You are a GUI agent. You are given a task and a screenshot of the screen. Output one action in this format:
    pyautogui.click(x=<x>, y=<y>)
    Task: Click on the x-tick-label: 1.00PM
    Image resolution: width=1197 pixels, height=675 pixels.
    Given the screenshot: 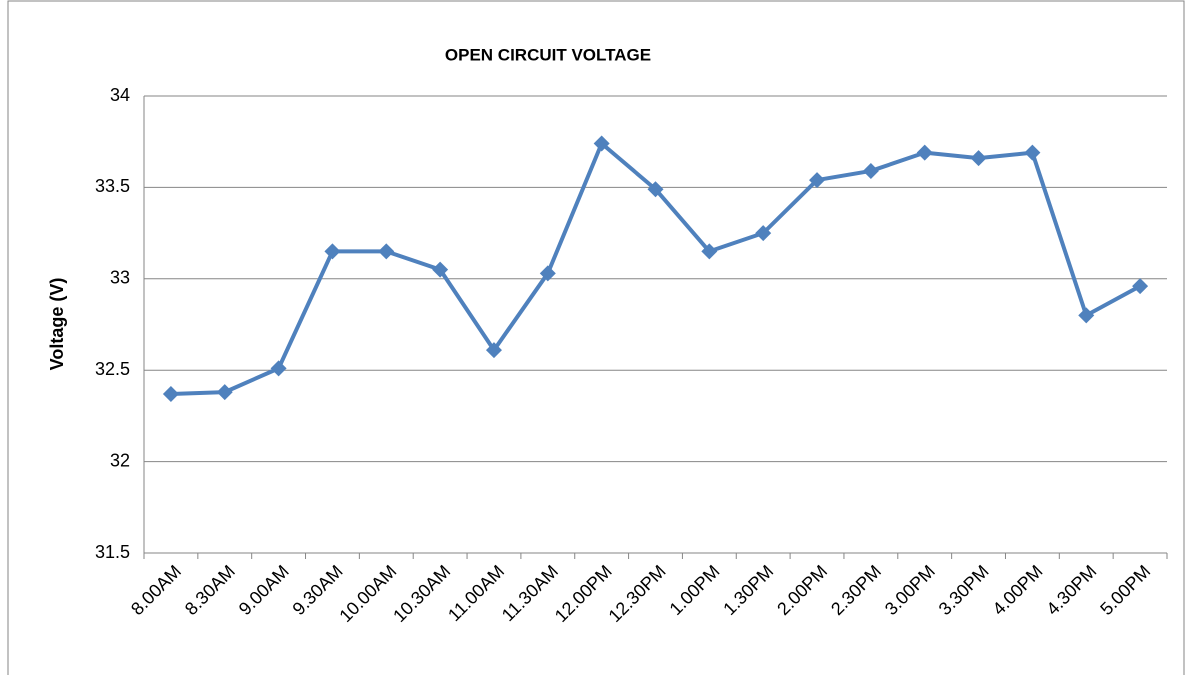 What is the action you would take?
    pyautogui.click(x=695, y=590)
    